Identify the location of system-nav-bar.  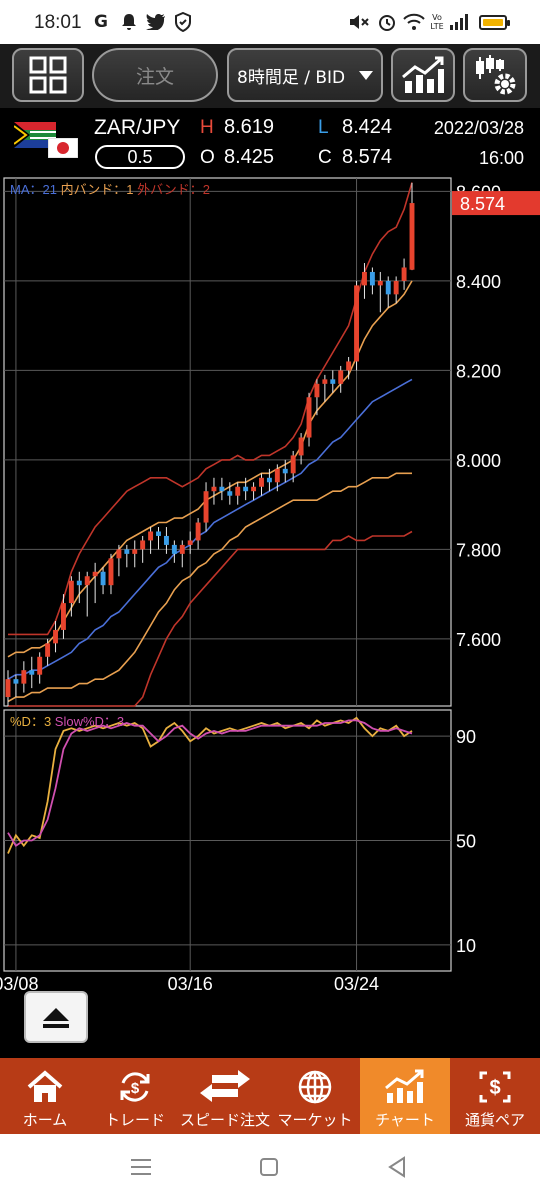
(270, 1167).